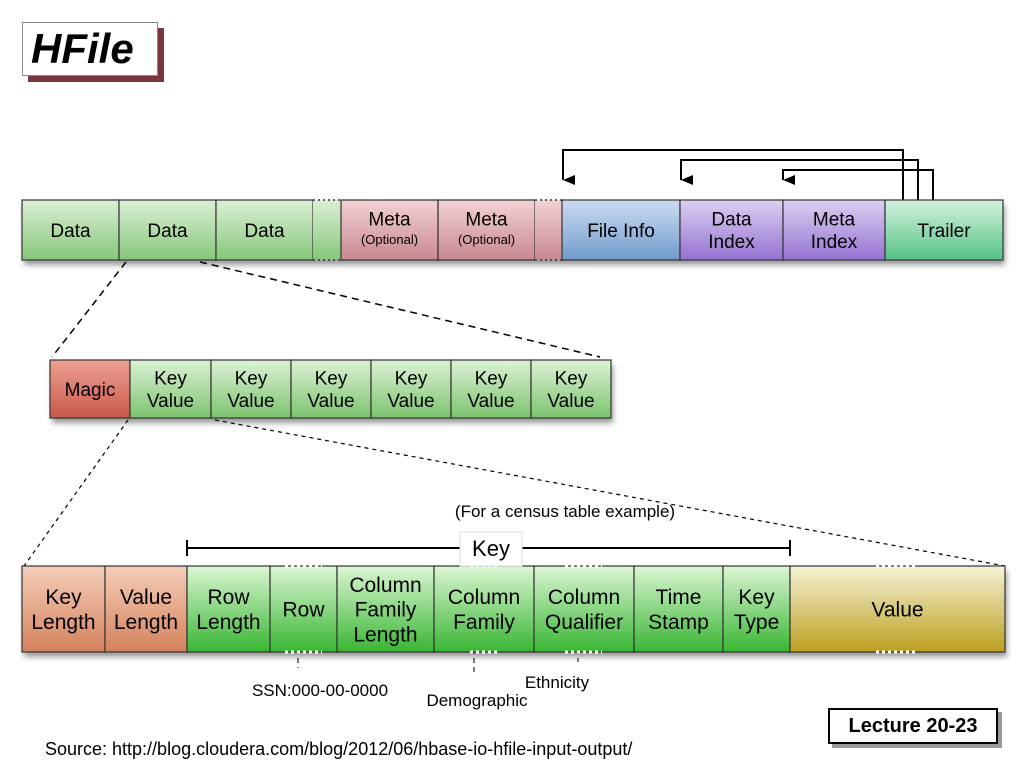  I want to click on block-file-info: File Info, so click(621, 230).